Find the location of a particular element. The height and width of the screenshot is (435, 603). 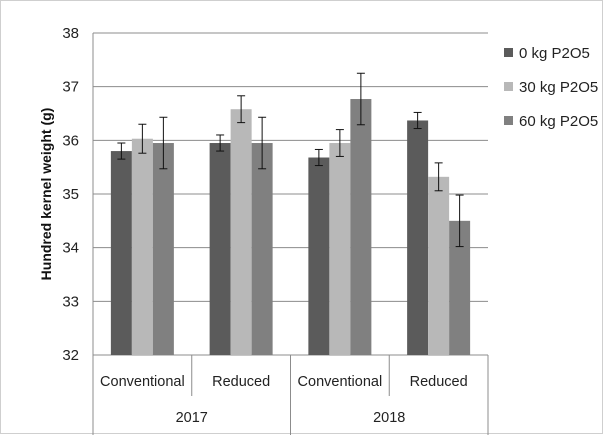

y-tick-label: 37 is located at coordinates (70, 87).